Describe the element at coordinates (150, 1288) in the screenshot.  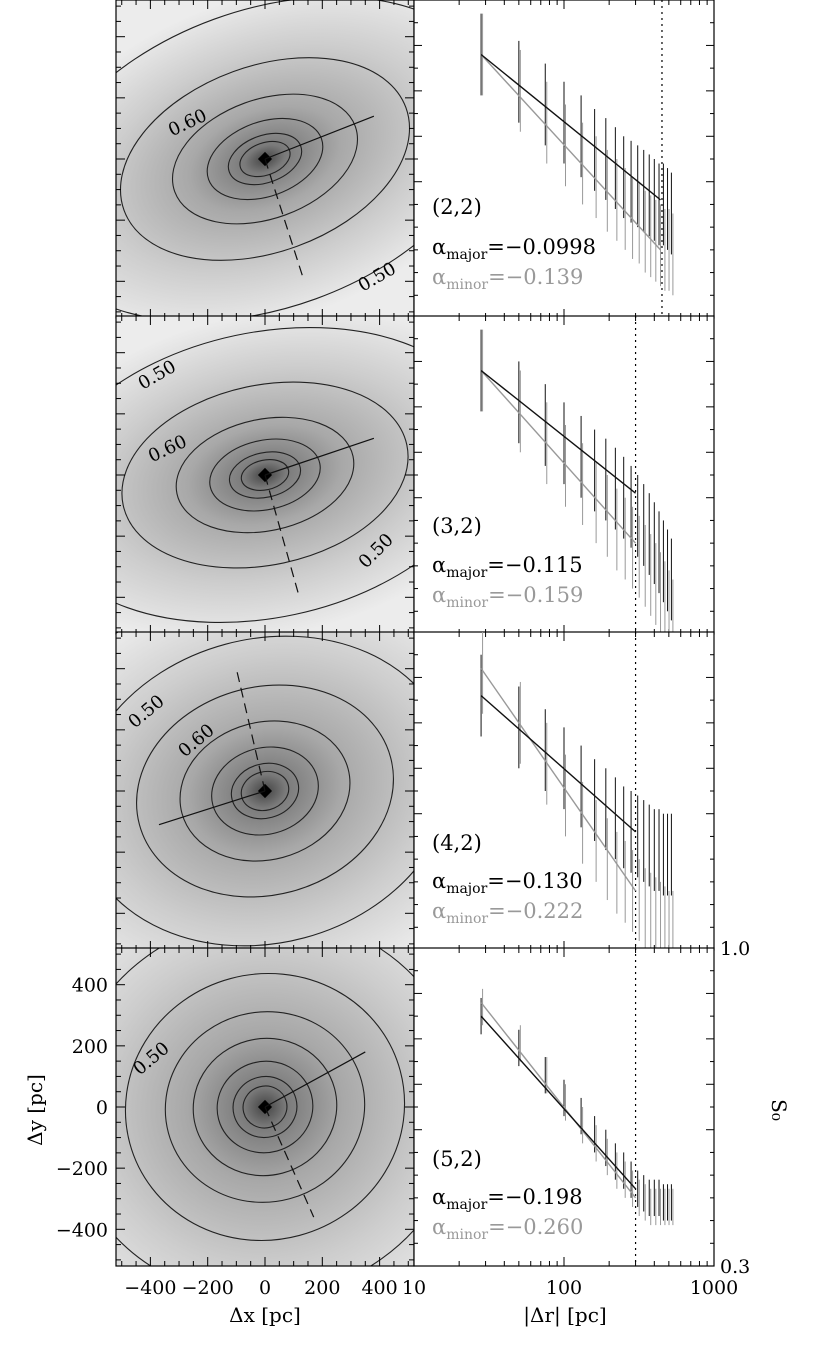
I see `x-tick-label: −400` at that location.